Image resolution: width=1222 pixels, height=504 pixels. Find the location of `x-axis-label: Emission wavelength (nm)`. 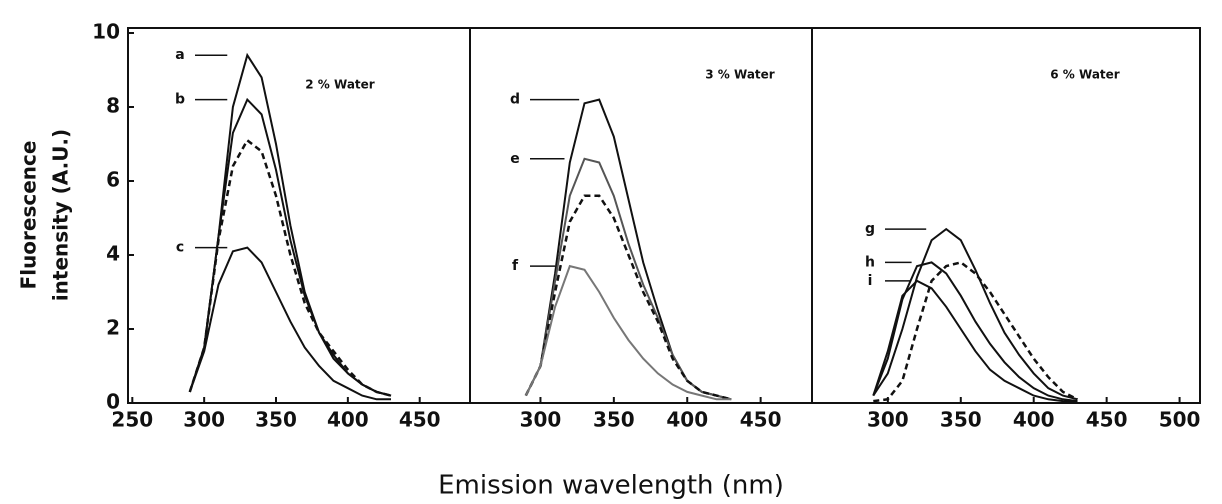

x-axis-label: Emission wavelength (nm) is located at coordinates (611, 486).